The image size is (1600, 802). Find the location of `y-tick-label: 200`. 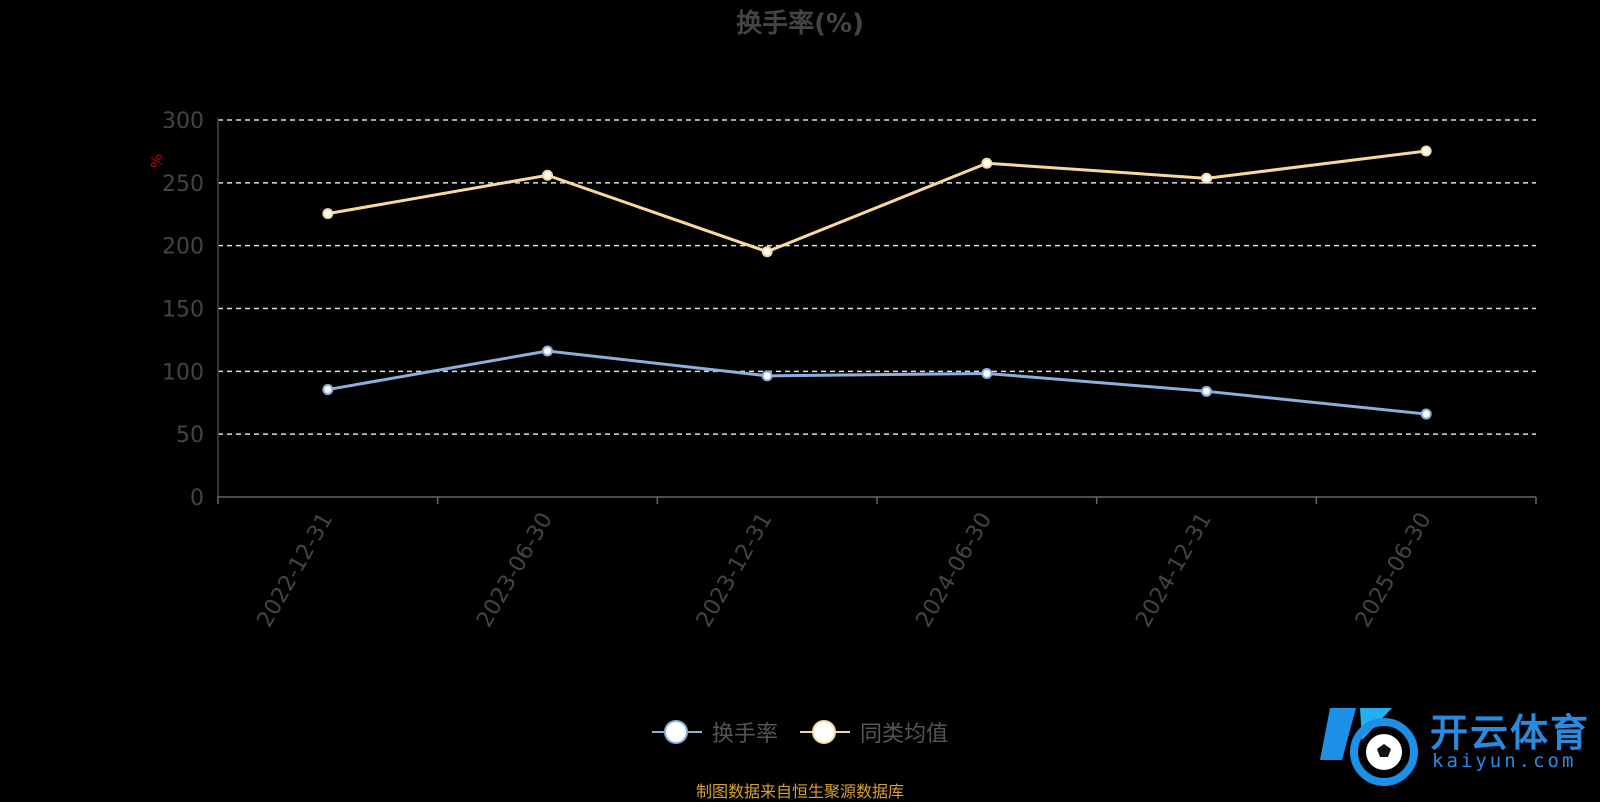

y-tick-label: 200 is located at coordinates (183, 247).